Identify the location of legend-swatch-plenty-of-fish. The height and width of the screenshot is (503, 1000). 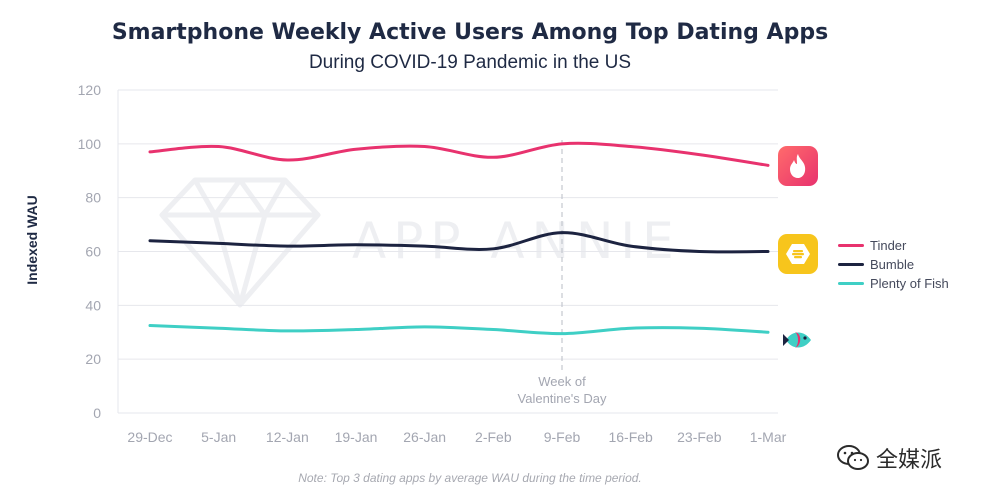
(851, 283).